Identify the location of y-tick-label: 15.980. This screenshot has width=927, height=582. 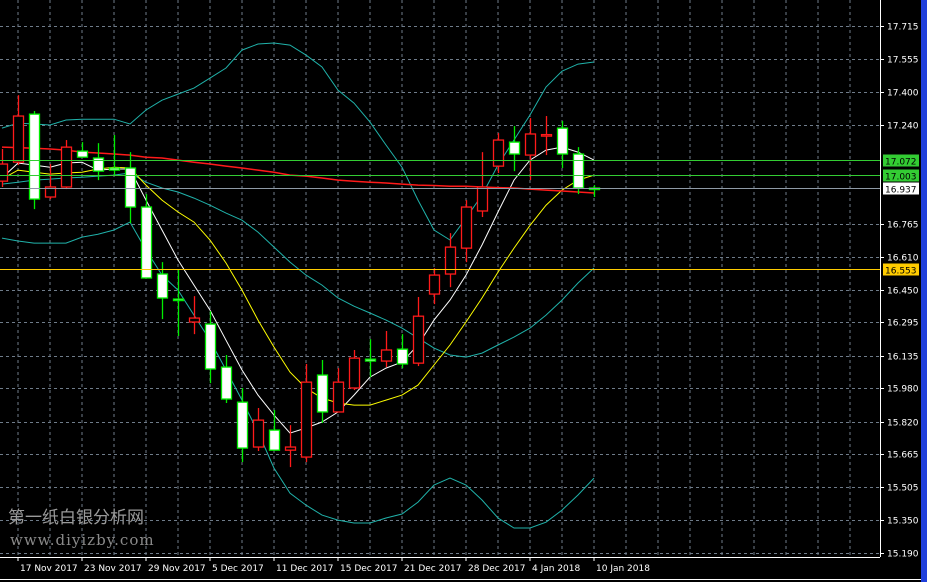
(903, 390).